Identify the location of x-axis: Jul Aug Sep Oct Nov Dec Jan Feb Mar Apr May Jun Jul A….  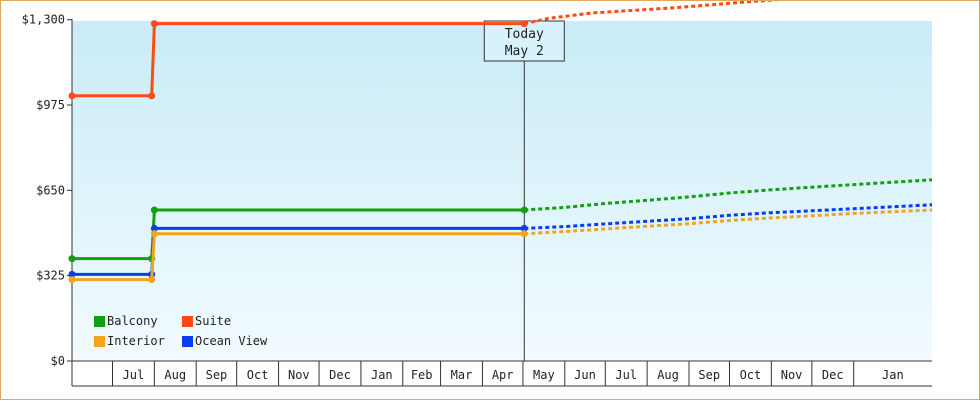
(501, 373).